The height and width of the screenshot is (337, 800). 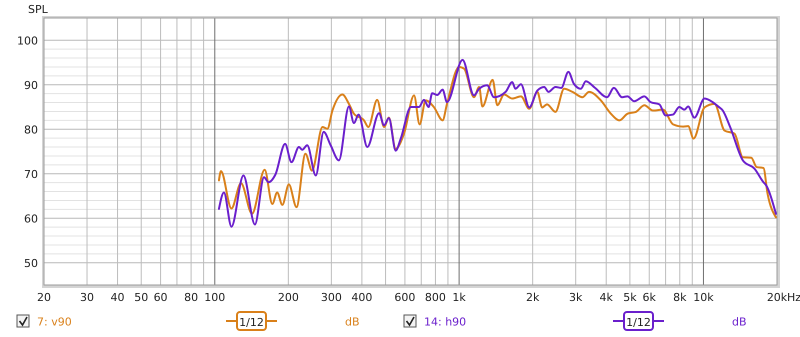 I want to click on x-tick-label: 5k, so click(x=630, y=297).